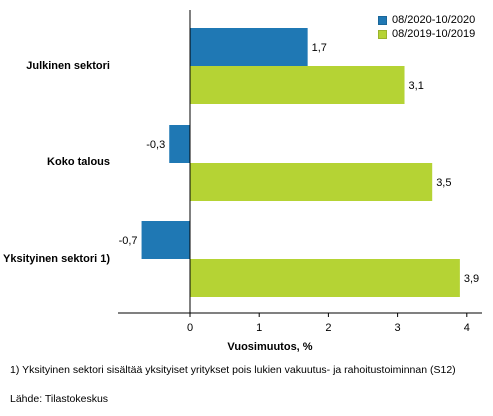  I want to click on data-label-s1-c1: 3,5, so click(443, 183).